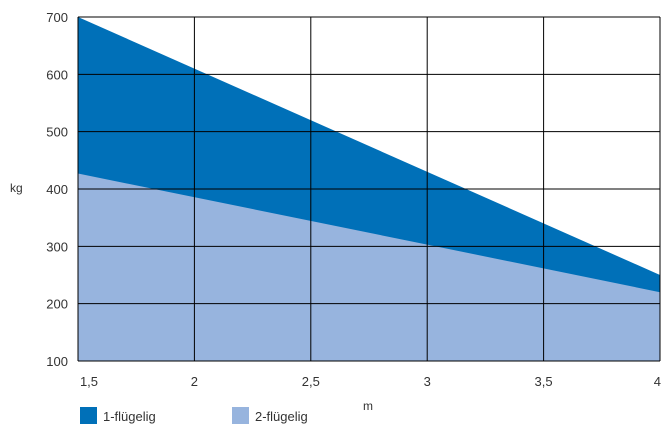 This screenshot has width=662, height=428. What do you see at coordinates (657, 381) in the screenshot?
I see `x-tick-label: 4` at bounding box center [657, 381].